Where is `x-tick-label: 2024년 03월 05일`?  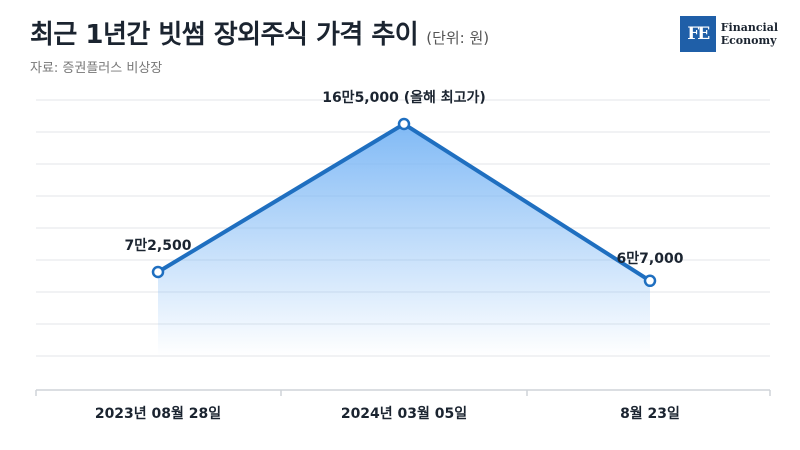 x-tick-label: 2024년 03월 05일 is located at coordinates (404, 413).